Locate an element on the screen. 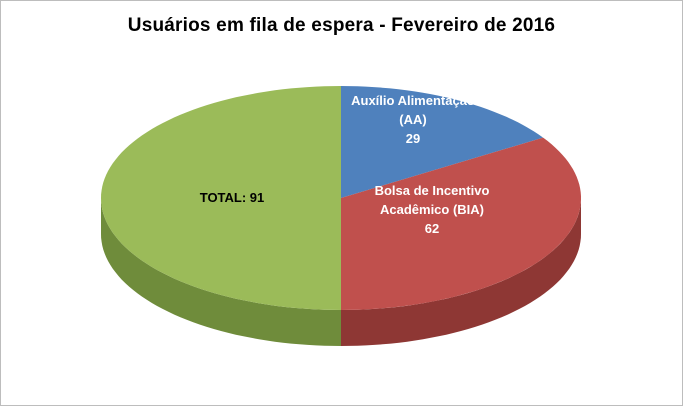 The width and height of the screenshot is (683, 406). pie-slice-label-0: Auxílio Alimentação (AA) 29 is located at coordinates (413, 119).